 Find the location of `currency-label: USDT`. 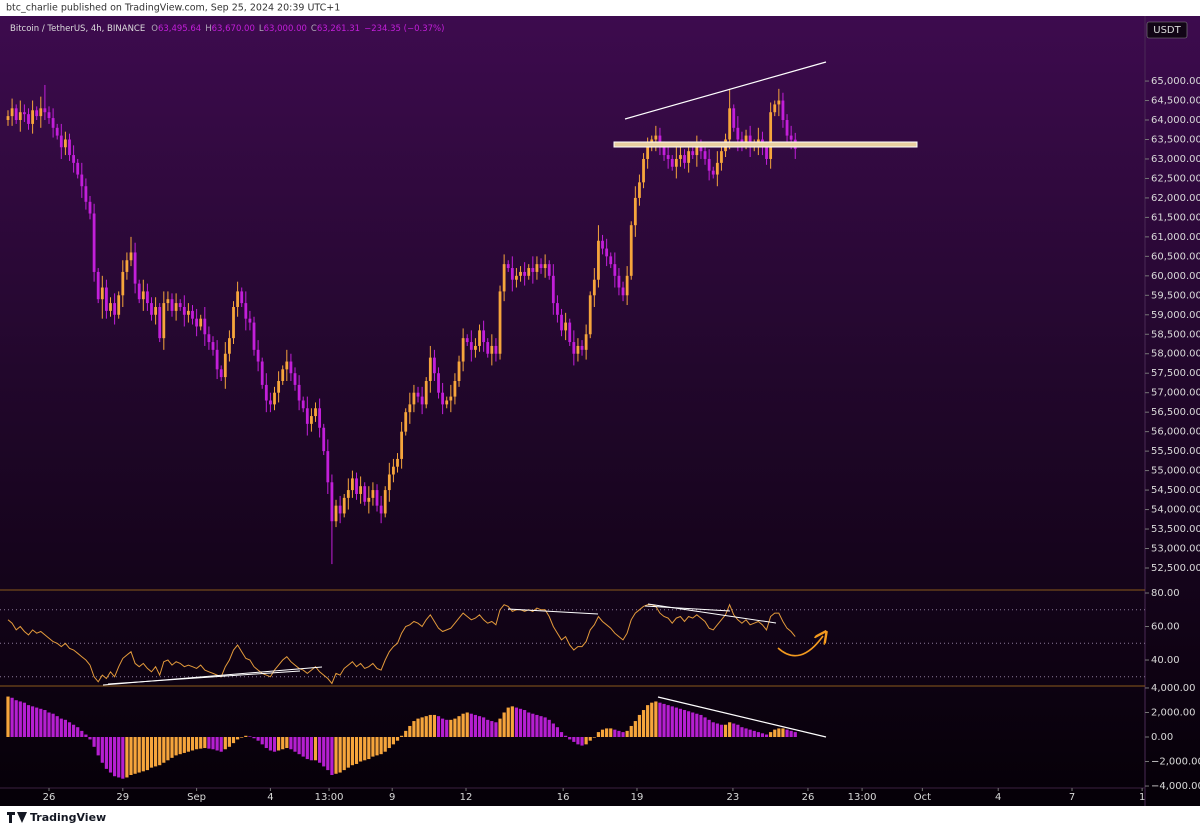

currency-label: USDT is located at coordinates (1167, 30).